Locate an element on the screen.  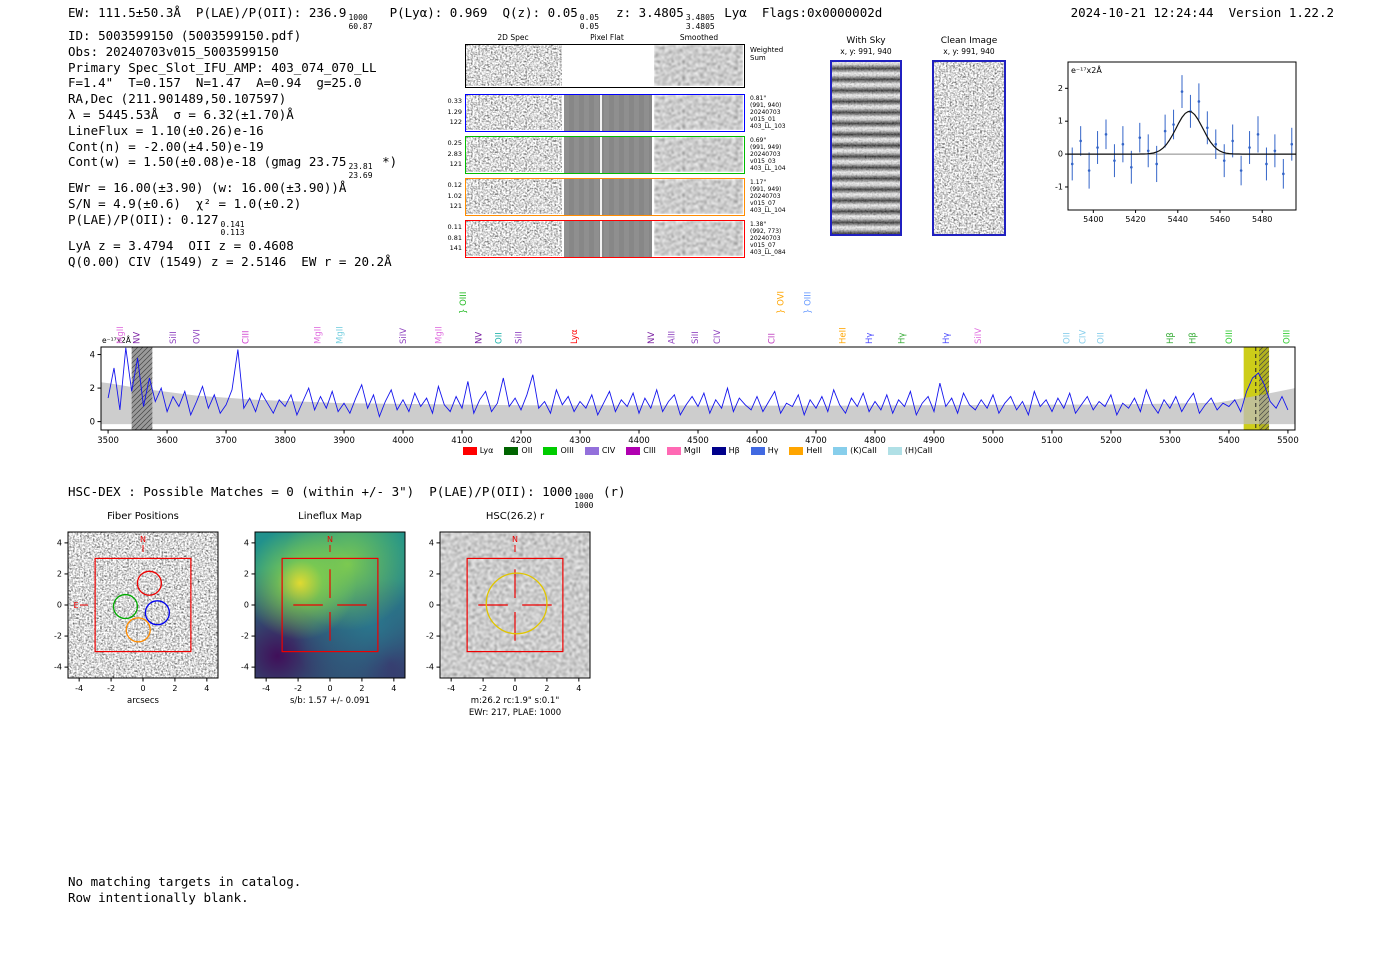
emission-line-label: CII is located at coordinates (773, 338).